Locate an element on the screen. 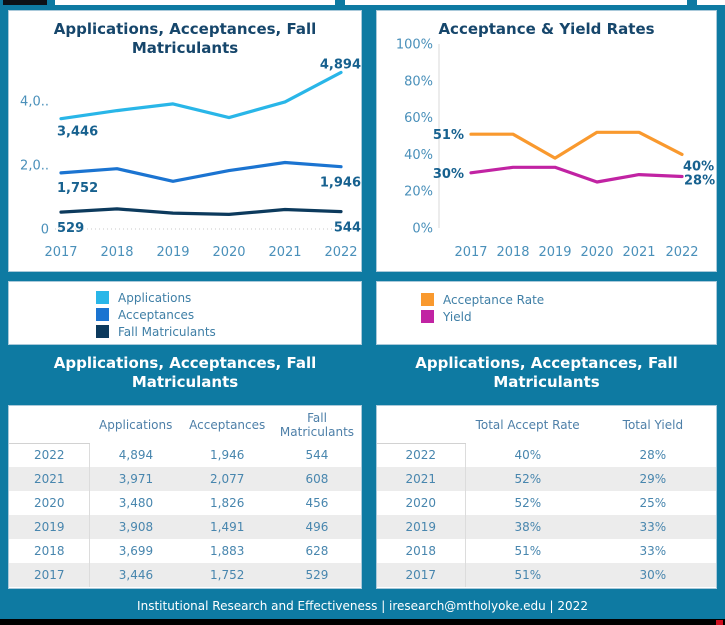 The height and width of the screenshot is (625, 725). value-cell: 3,971 is located at coordinates (136, 479).